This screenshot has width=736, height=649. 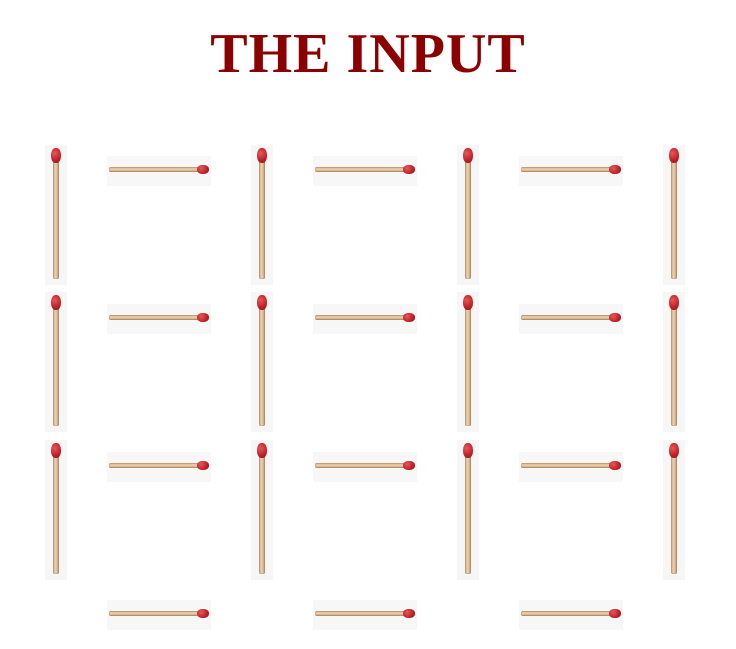 What do you see at coordinates (368, 54) in the screenshot?
I see `page-title: THE INPUT` at bounding box center [368, 54].